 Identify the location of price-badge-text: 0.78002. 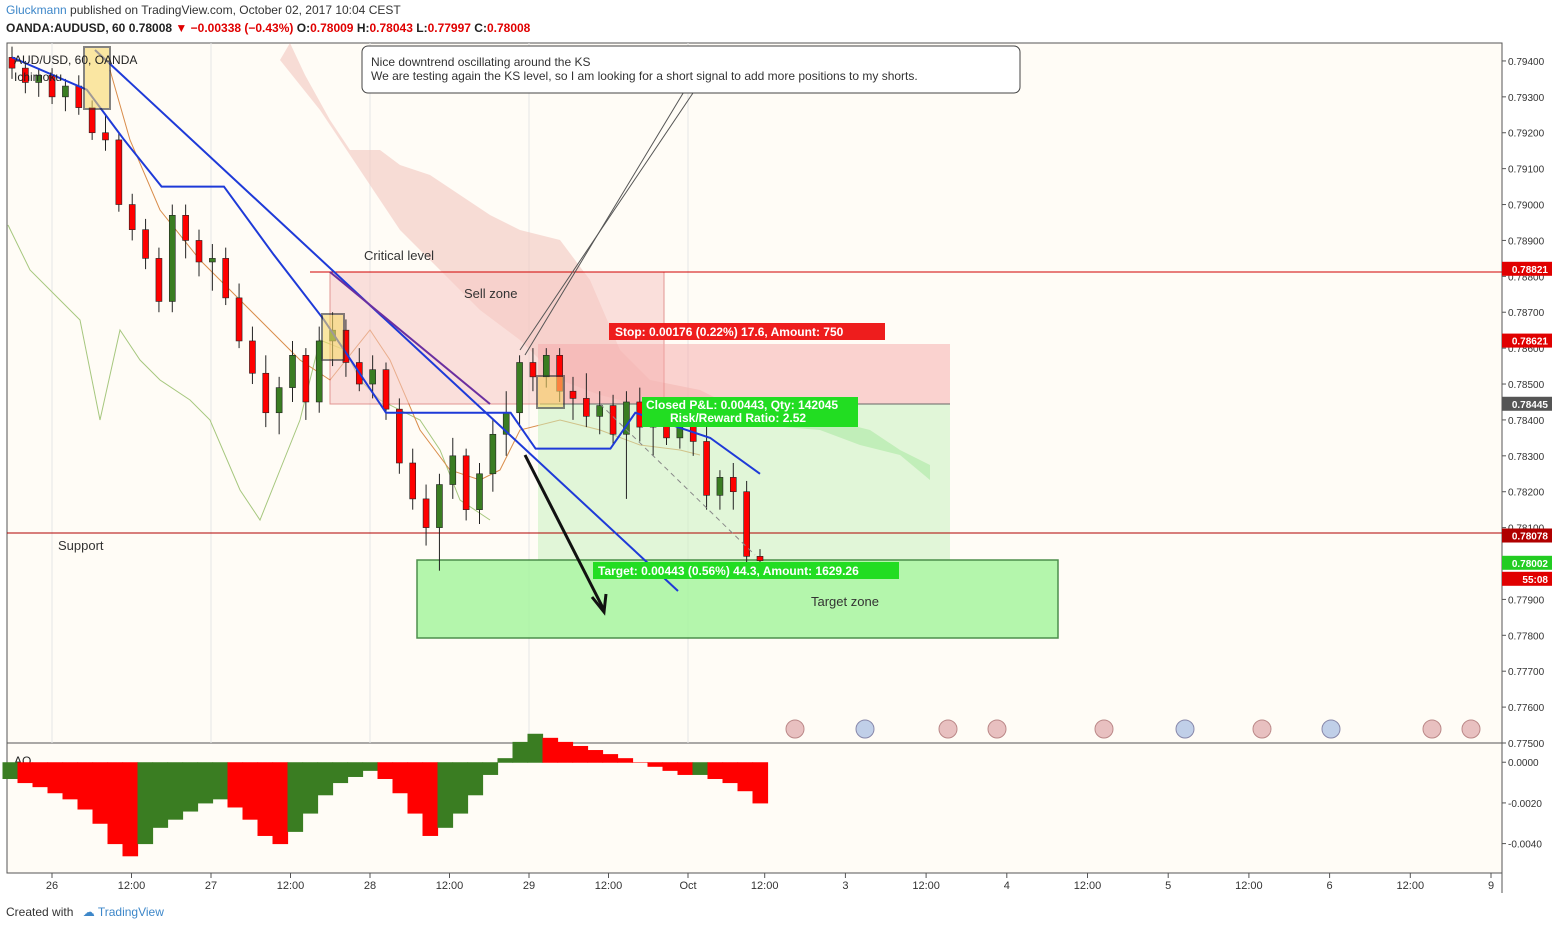
(1530, 564).